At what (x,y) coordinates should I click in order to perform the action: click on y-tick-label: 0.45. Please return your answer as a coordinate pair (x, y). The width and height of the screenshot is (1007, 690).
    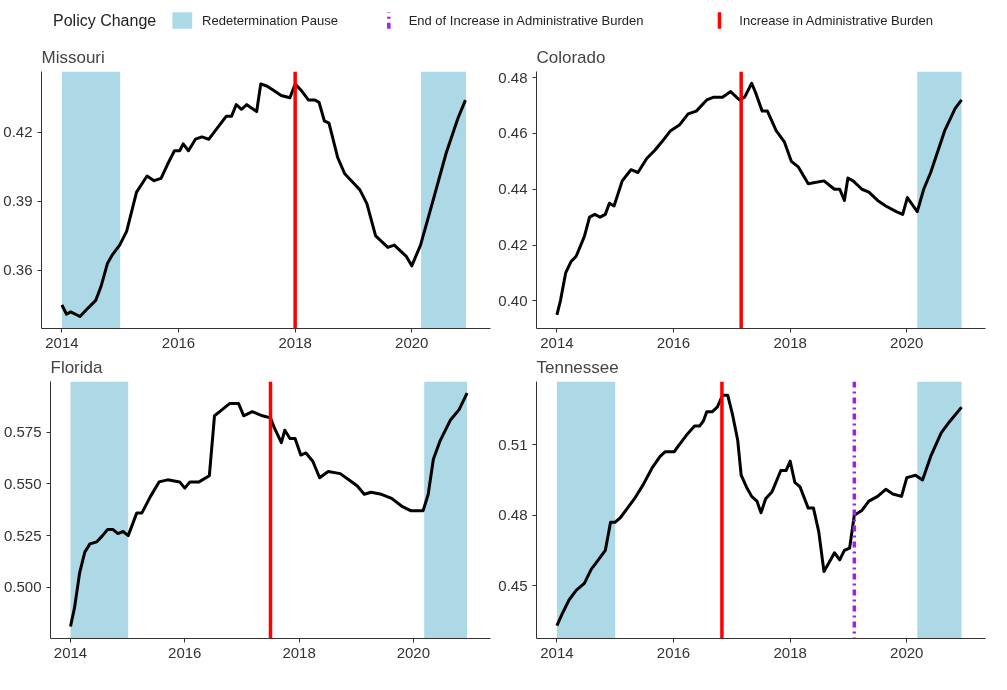
    Looking at the image, I should click on (513, 585).